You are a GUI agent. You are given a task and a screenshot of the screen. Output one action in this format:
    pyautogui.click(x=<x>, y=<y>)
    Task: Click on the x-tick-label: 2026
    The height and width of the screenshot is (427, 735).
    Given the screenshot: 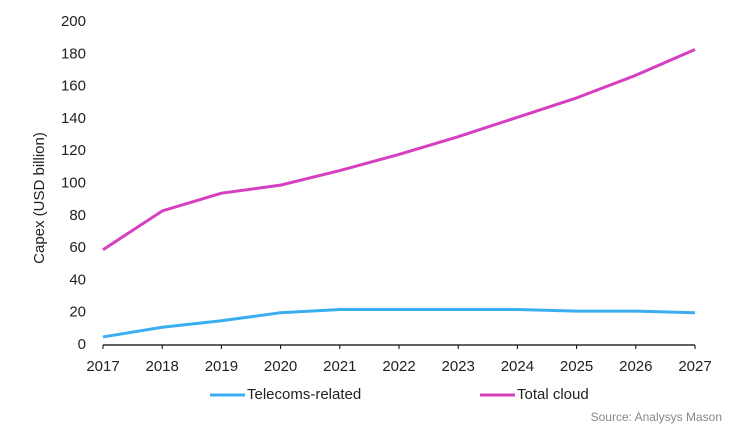 What is the action you would take?
    pyautogui.click(x=635, y=366)
    